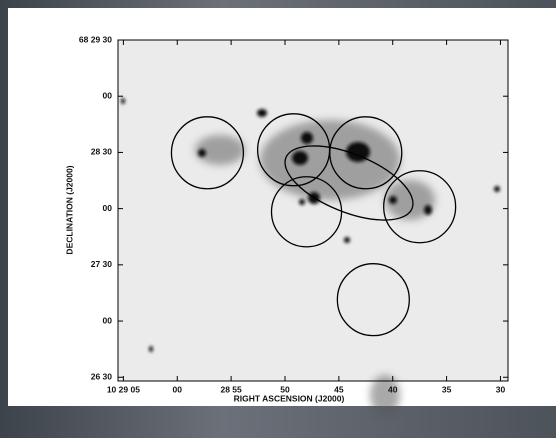 This screenshot has height=438, width=556. Describe the element at coordinates (289, 398) in the screenshot. I see `x-axis-label: RIGHT ASCENSION (J2000)` at that location.